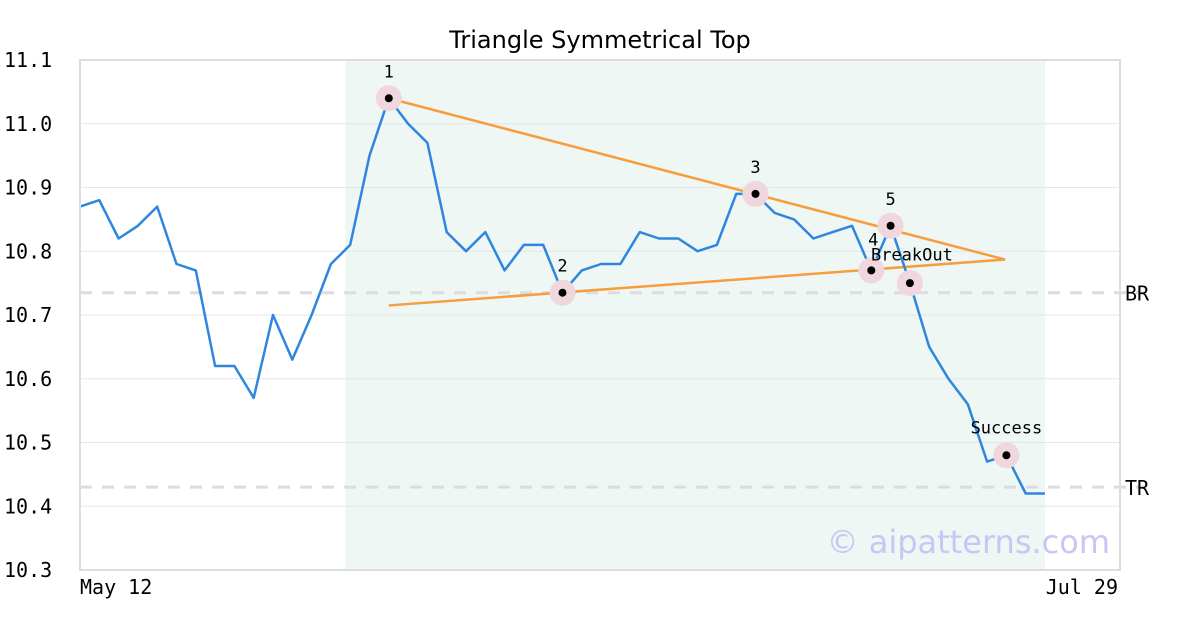  I want to click on chart-title: Triangle Symmetrical Top, so click(599, 40).